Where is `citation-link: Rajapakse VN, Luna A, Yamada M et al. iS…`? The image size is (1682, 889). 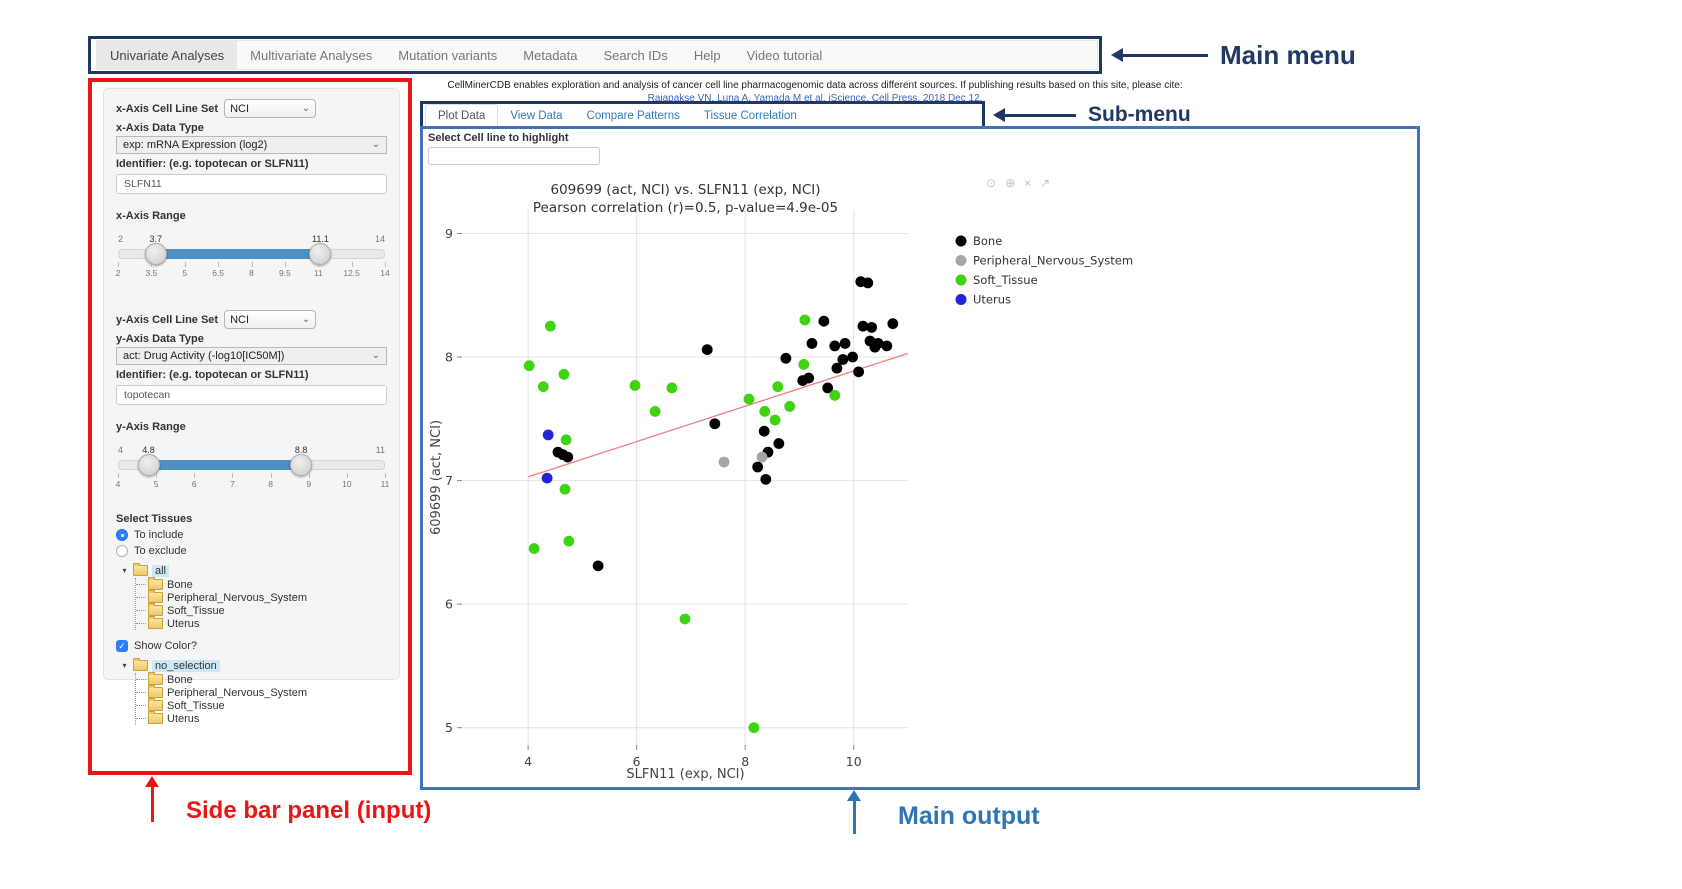
citation-link: Rajapakse VN, Luna A, Yamada M et al. iS… is located at coordinates (815, 98).